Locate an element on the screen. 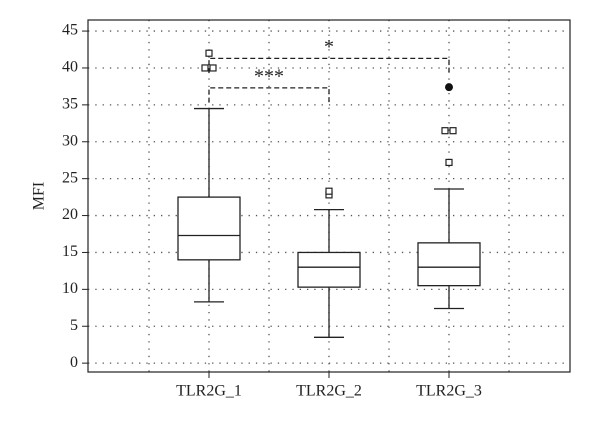 Image resolution: width=600 pixels, height=421 pixels. y-tick-label: 40 is located at coordinates (70, 67).